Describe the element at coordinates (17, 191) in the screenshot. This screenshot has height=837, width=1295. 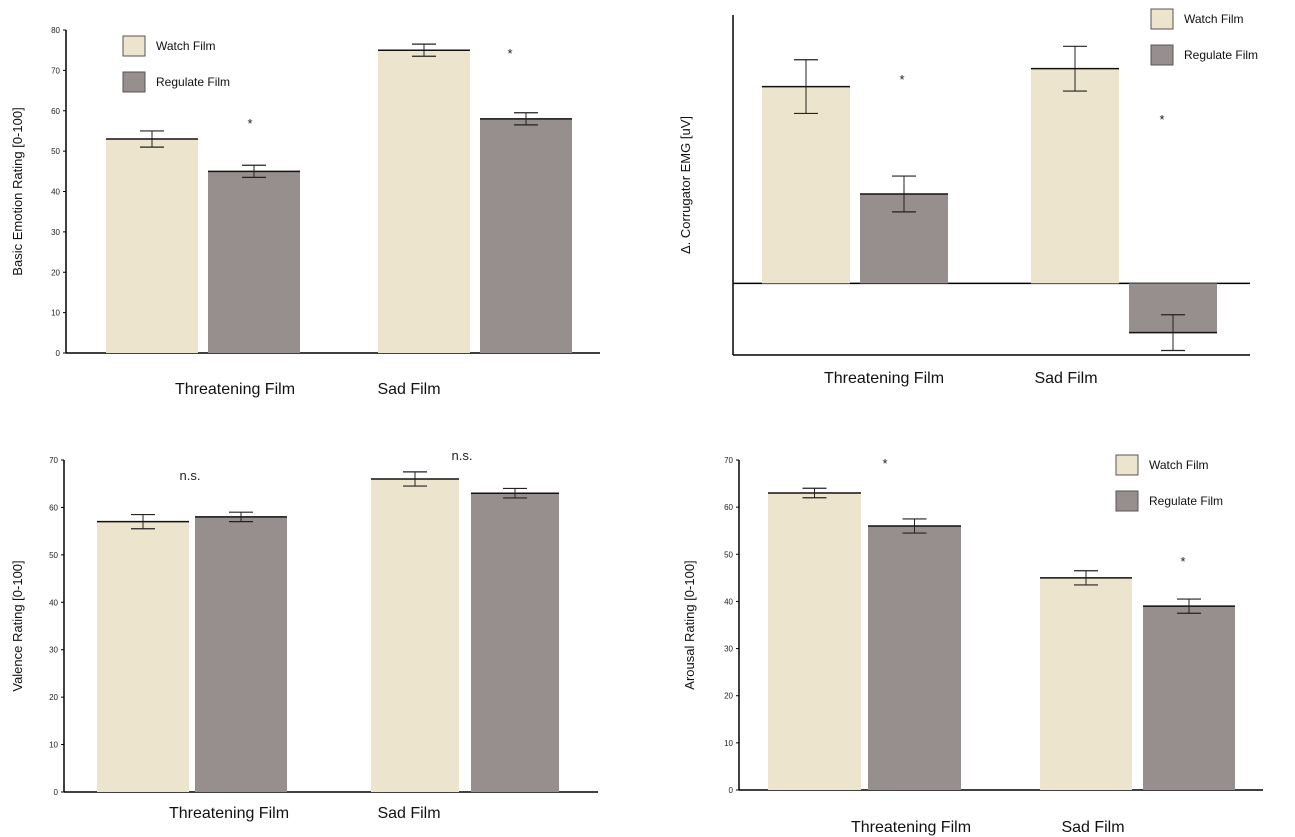
I see `y-axis-label: Basic Emotion Rating [0-100]` at that location.